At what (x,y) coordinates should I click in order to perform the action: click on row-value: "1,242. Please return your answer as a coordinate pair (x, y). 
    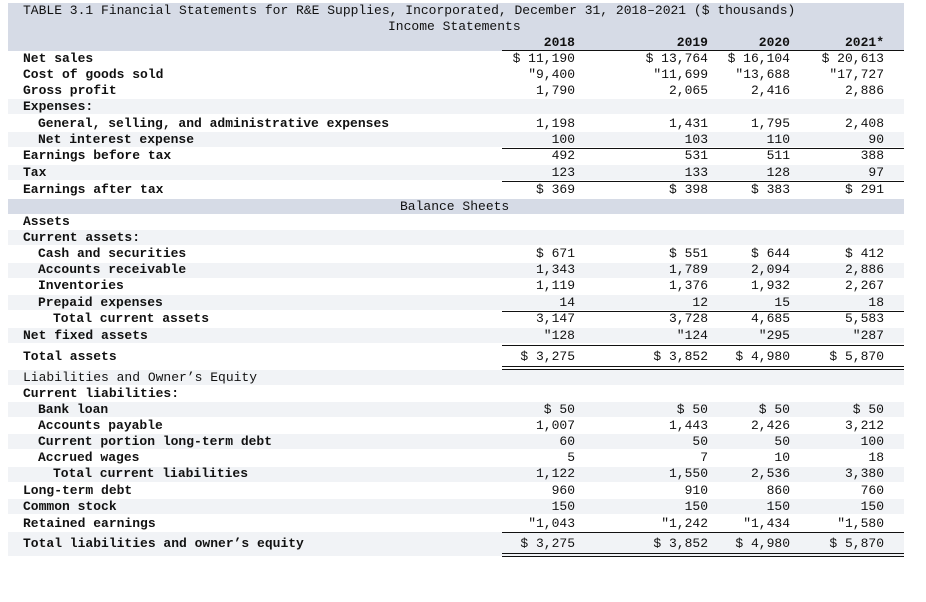
    Looking at the image, I should click on (684, 523).